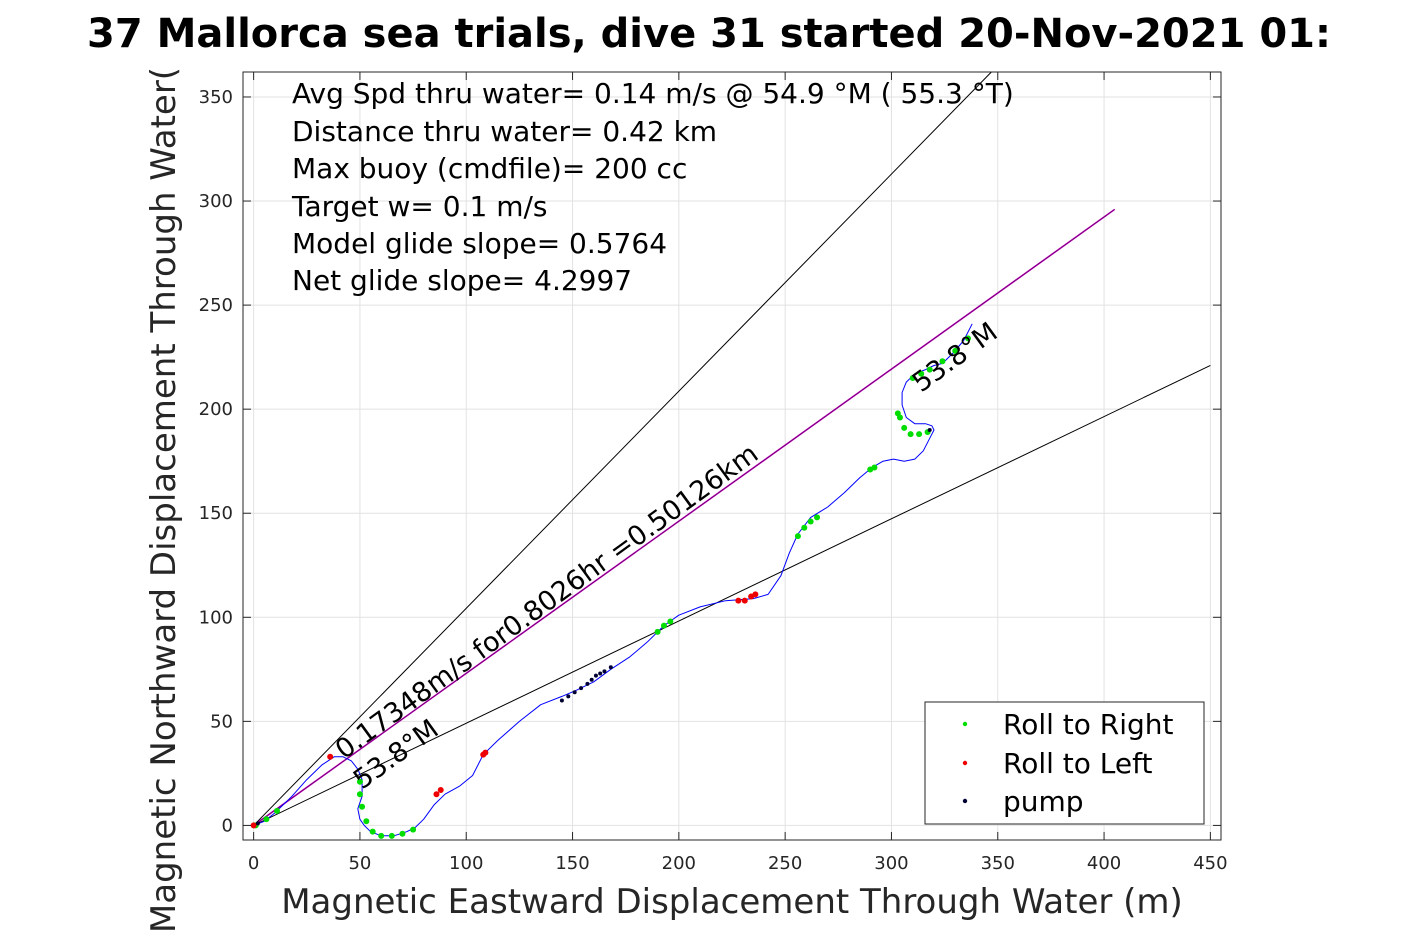 This screenshot has width=1417, height=945. Describe the element at coordinates (965, 763) in the screenshot. I see `legend-marker-roll-left` at that location.